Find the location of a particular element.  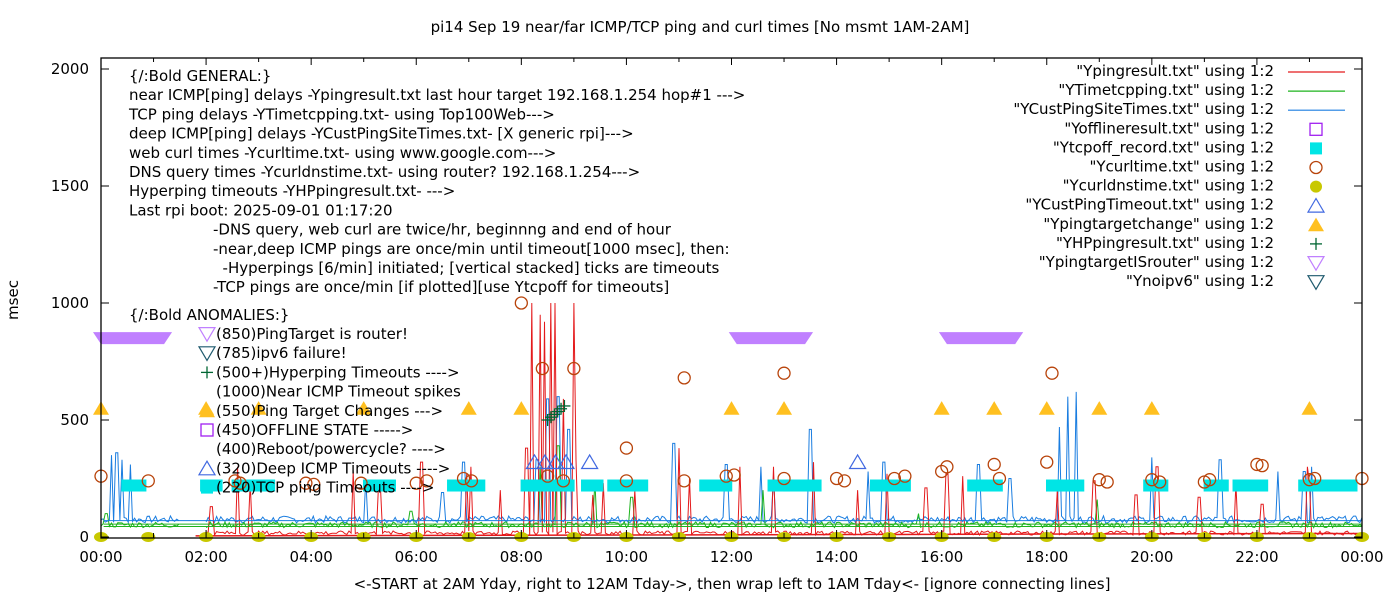

anomaly-label: (1000)Near ICMP Timeout spikes is located at coordinates (338, 392).